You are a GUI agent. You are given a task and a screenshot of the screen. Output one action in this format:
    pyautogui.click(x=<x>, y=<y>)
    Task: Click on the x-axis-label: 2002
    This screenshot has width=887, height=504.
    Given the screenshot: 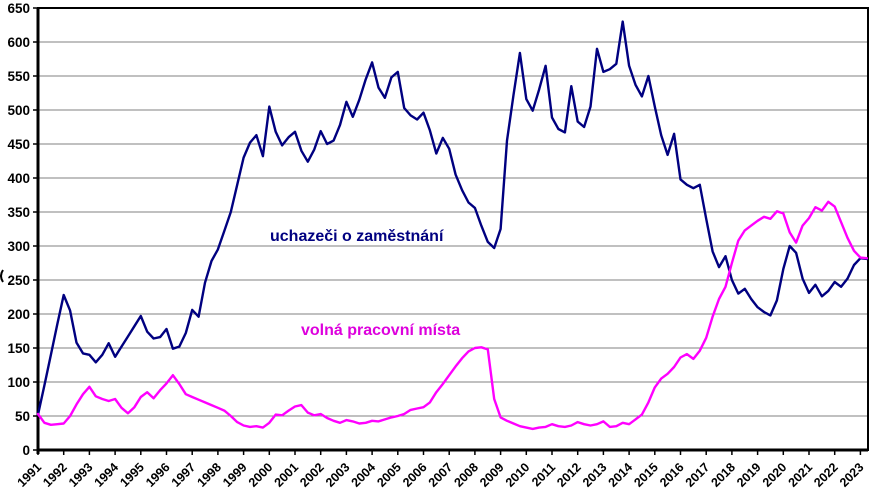 What is the action you would take?
    pyautogui.click(x=312, y=475)
    